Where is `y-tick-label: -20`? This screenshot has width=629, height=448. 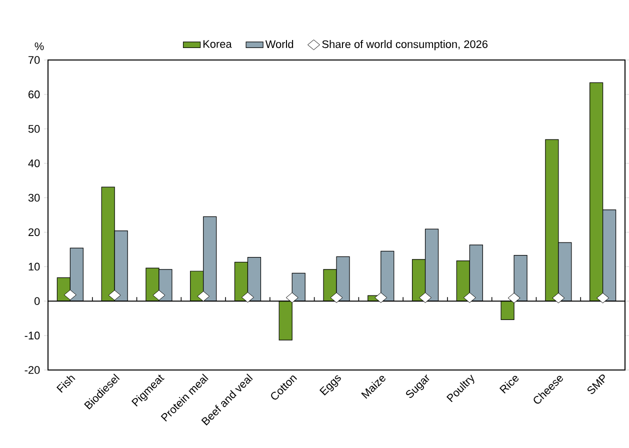
y-tick-label: -20 is located at coordinates (32, 370).